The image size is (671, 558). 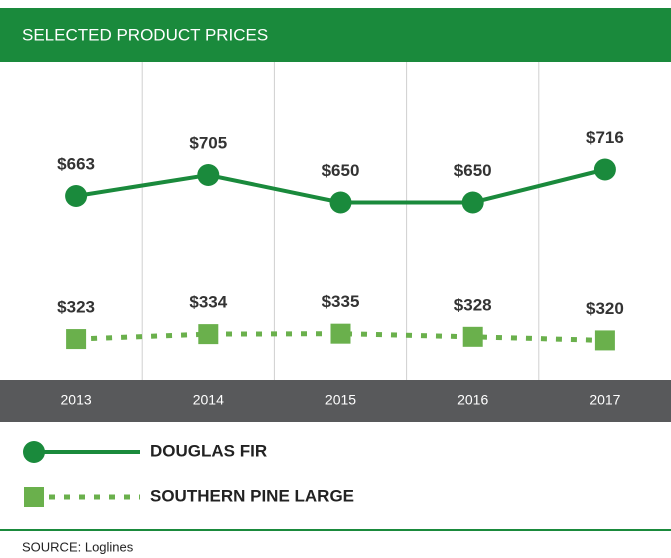 I want to click on chart-title: SELECTED PRODUCT PRICES, so click(x=145, y=34).